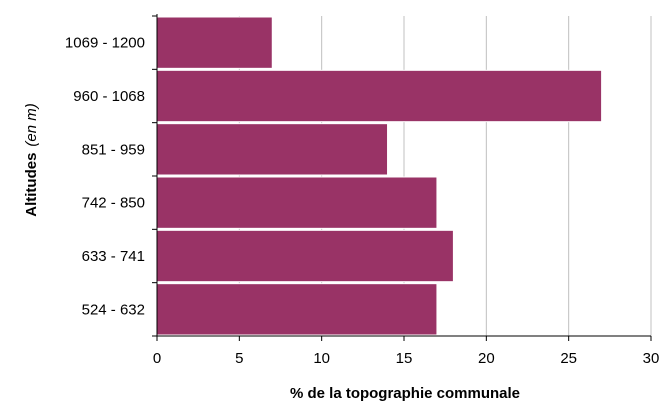 This screenshot has height=404, width=662. I want to click on y-tick-label: 524 - 632, so click(113, 309).